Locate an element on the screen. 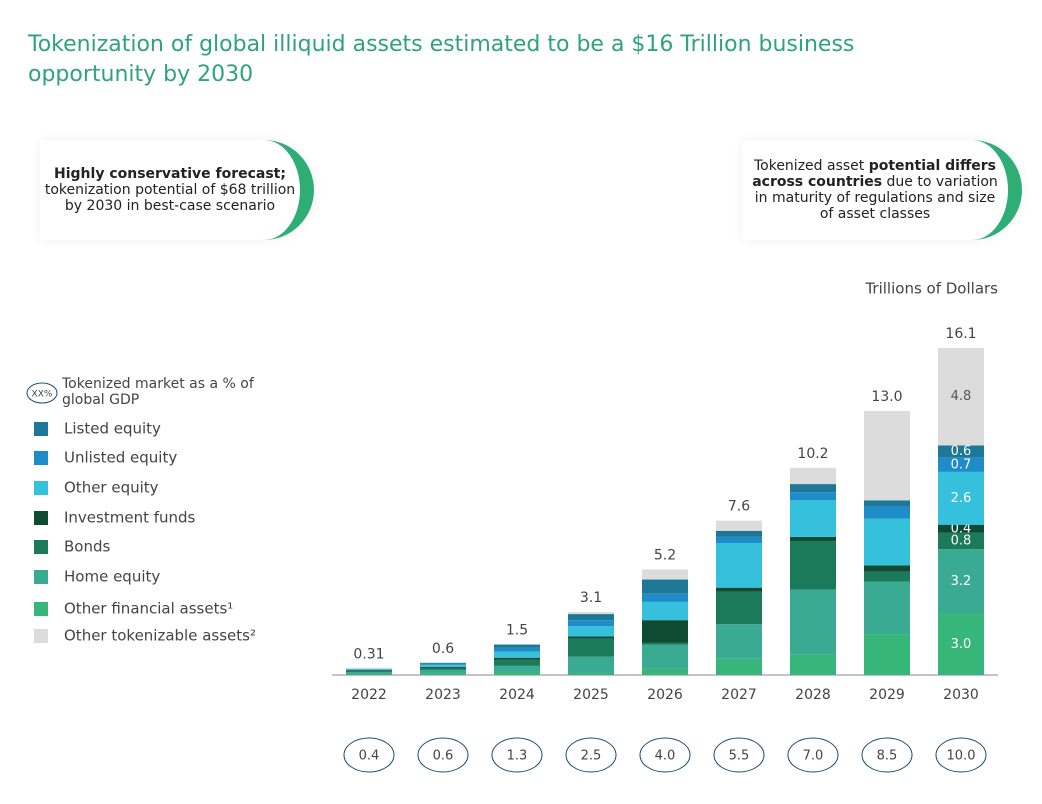 The width and height of the screenshot is (1042, 804). gdp-label: 5.5 is located at coordinates (739, 756).